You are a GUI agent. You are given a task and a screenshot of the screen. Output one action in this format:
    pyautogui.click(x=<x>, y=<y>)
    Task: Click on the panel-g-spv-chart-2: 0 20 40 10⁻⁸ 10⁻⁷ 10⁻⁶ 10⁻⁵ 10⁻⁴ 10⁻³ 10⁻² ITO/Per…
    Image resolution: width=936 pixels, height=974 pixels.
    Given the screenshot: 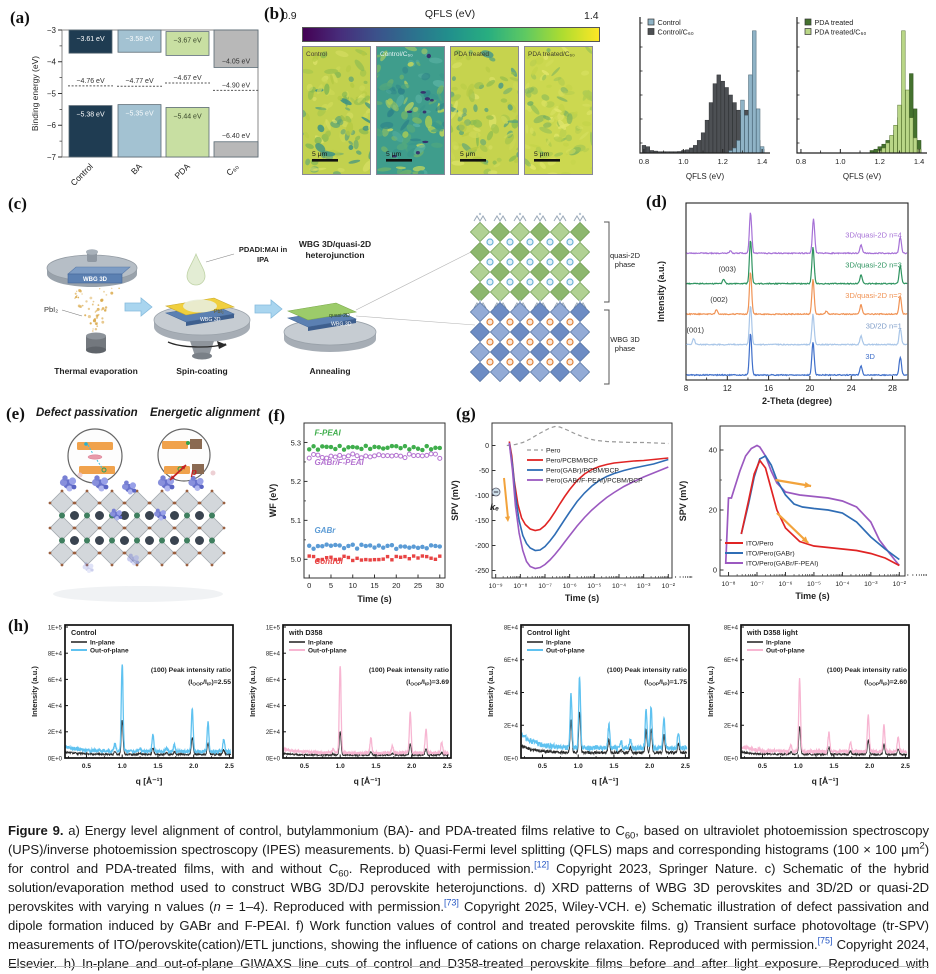 What is the action you would take?
    pyautogui.click(x=802, y=513)
    